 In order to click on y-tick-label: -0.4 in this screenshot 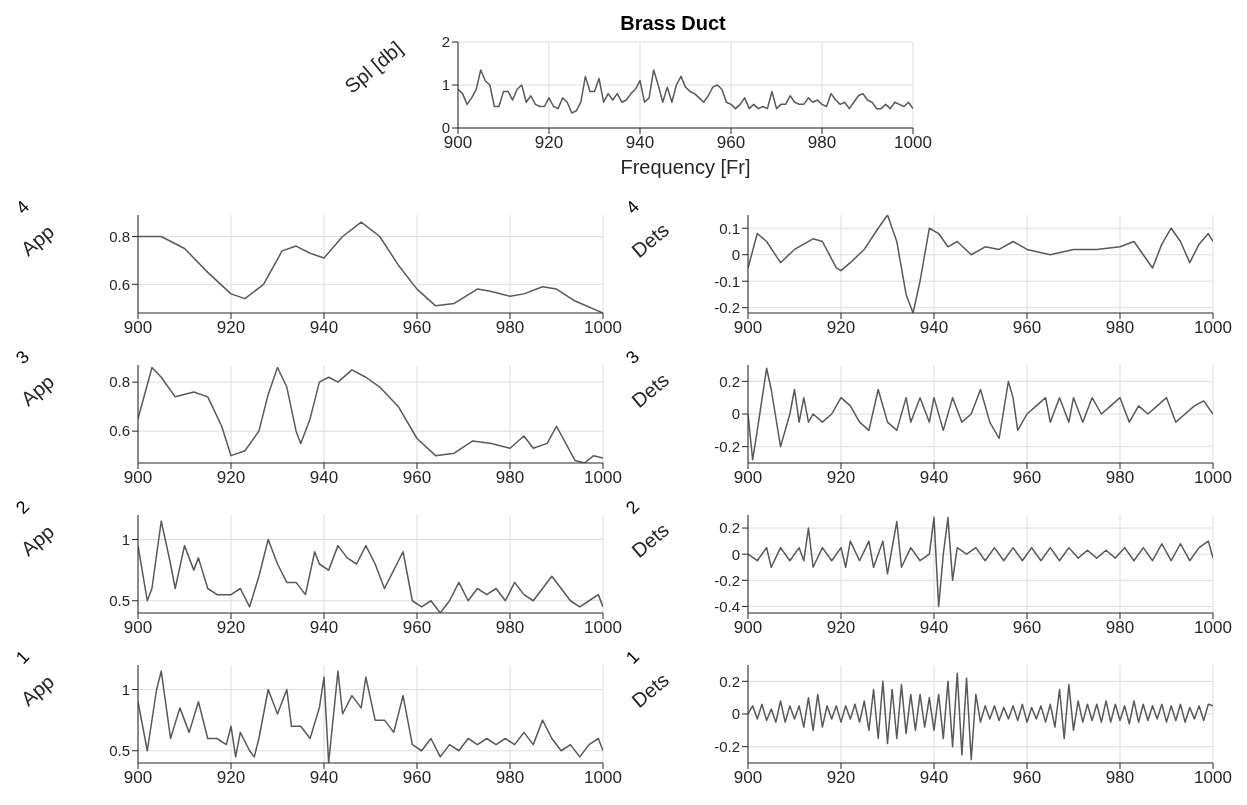, I will do `click(727, 606)`.